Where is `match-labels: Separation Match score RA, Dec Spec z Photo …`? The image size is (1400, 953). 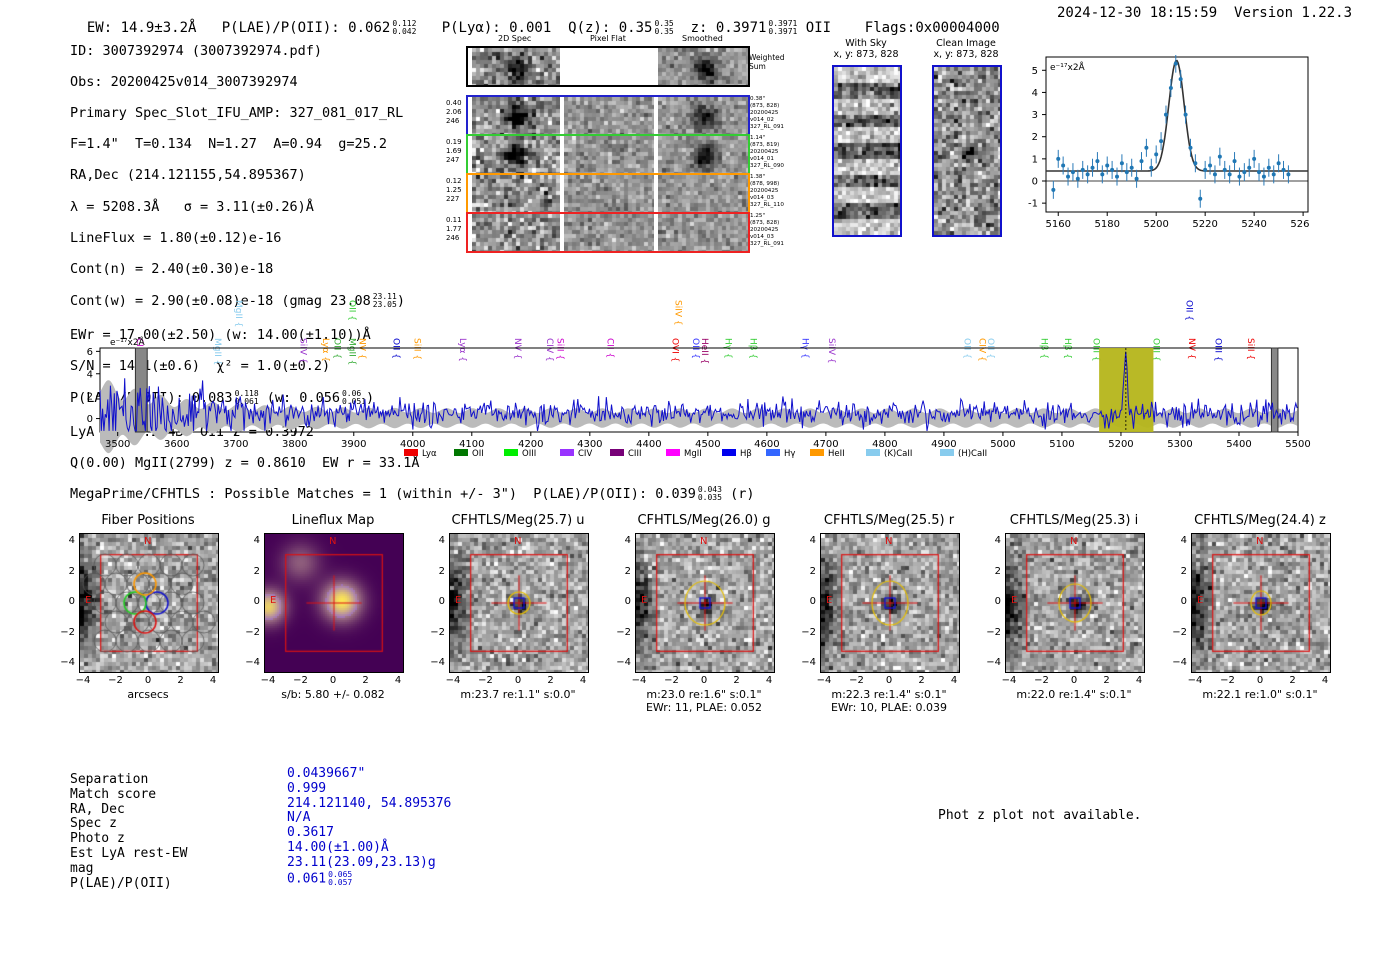
match-labels: Separation Match score RA, Dec Spec z Photo … is located at coordinates (129, 831).